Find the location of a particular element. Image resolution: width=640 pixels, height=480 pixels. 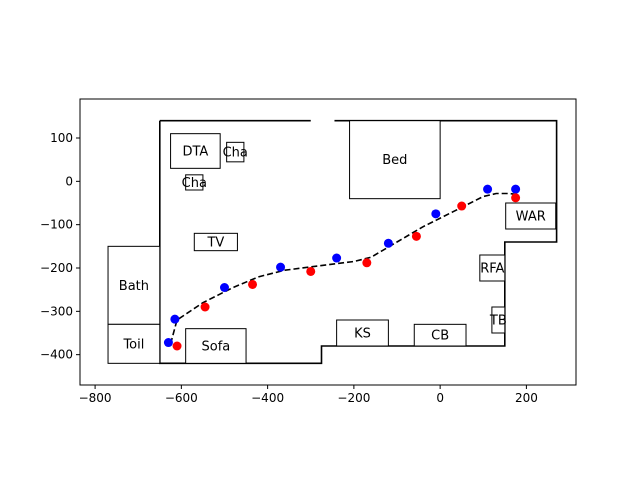

room-label-sofa-9: Sofa is located at coordinates (215, 347).